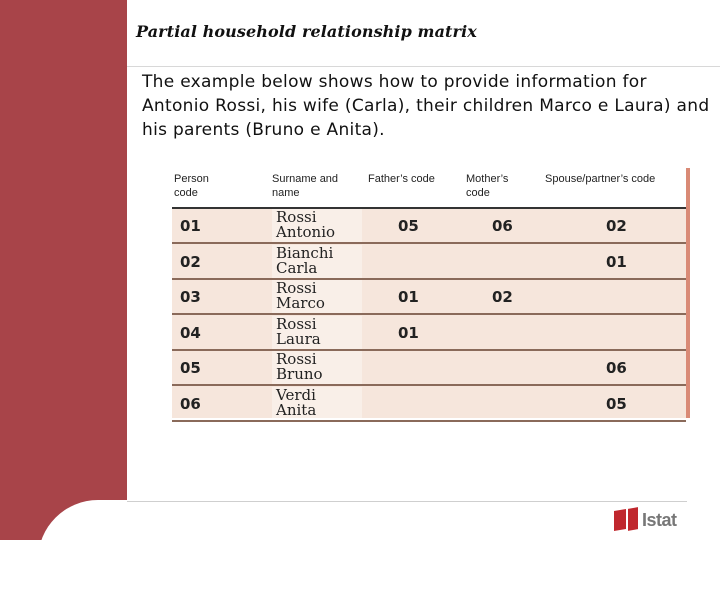 Image resolution: width=720 pixels, height=600 pixels. I want to click on surname-name-cell: Bianchi Carla, so click(305, 260).